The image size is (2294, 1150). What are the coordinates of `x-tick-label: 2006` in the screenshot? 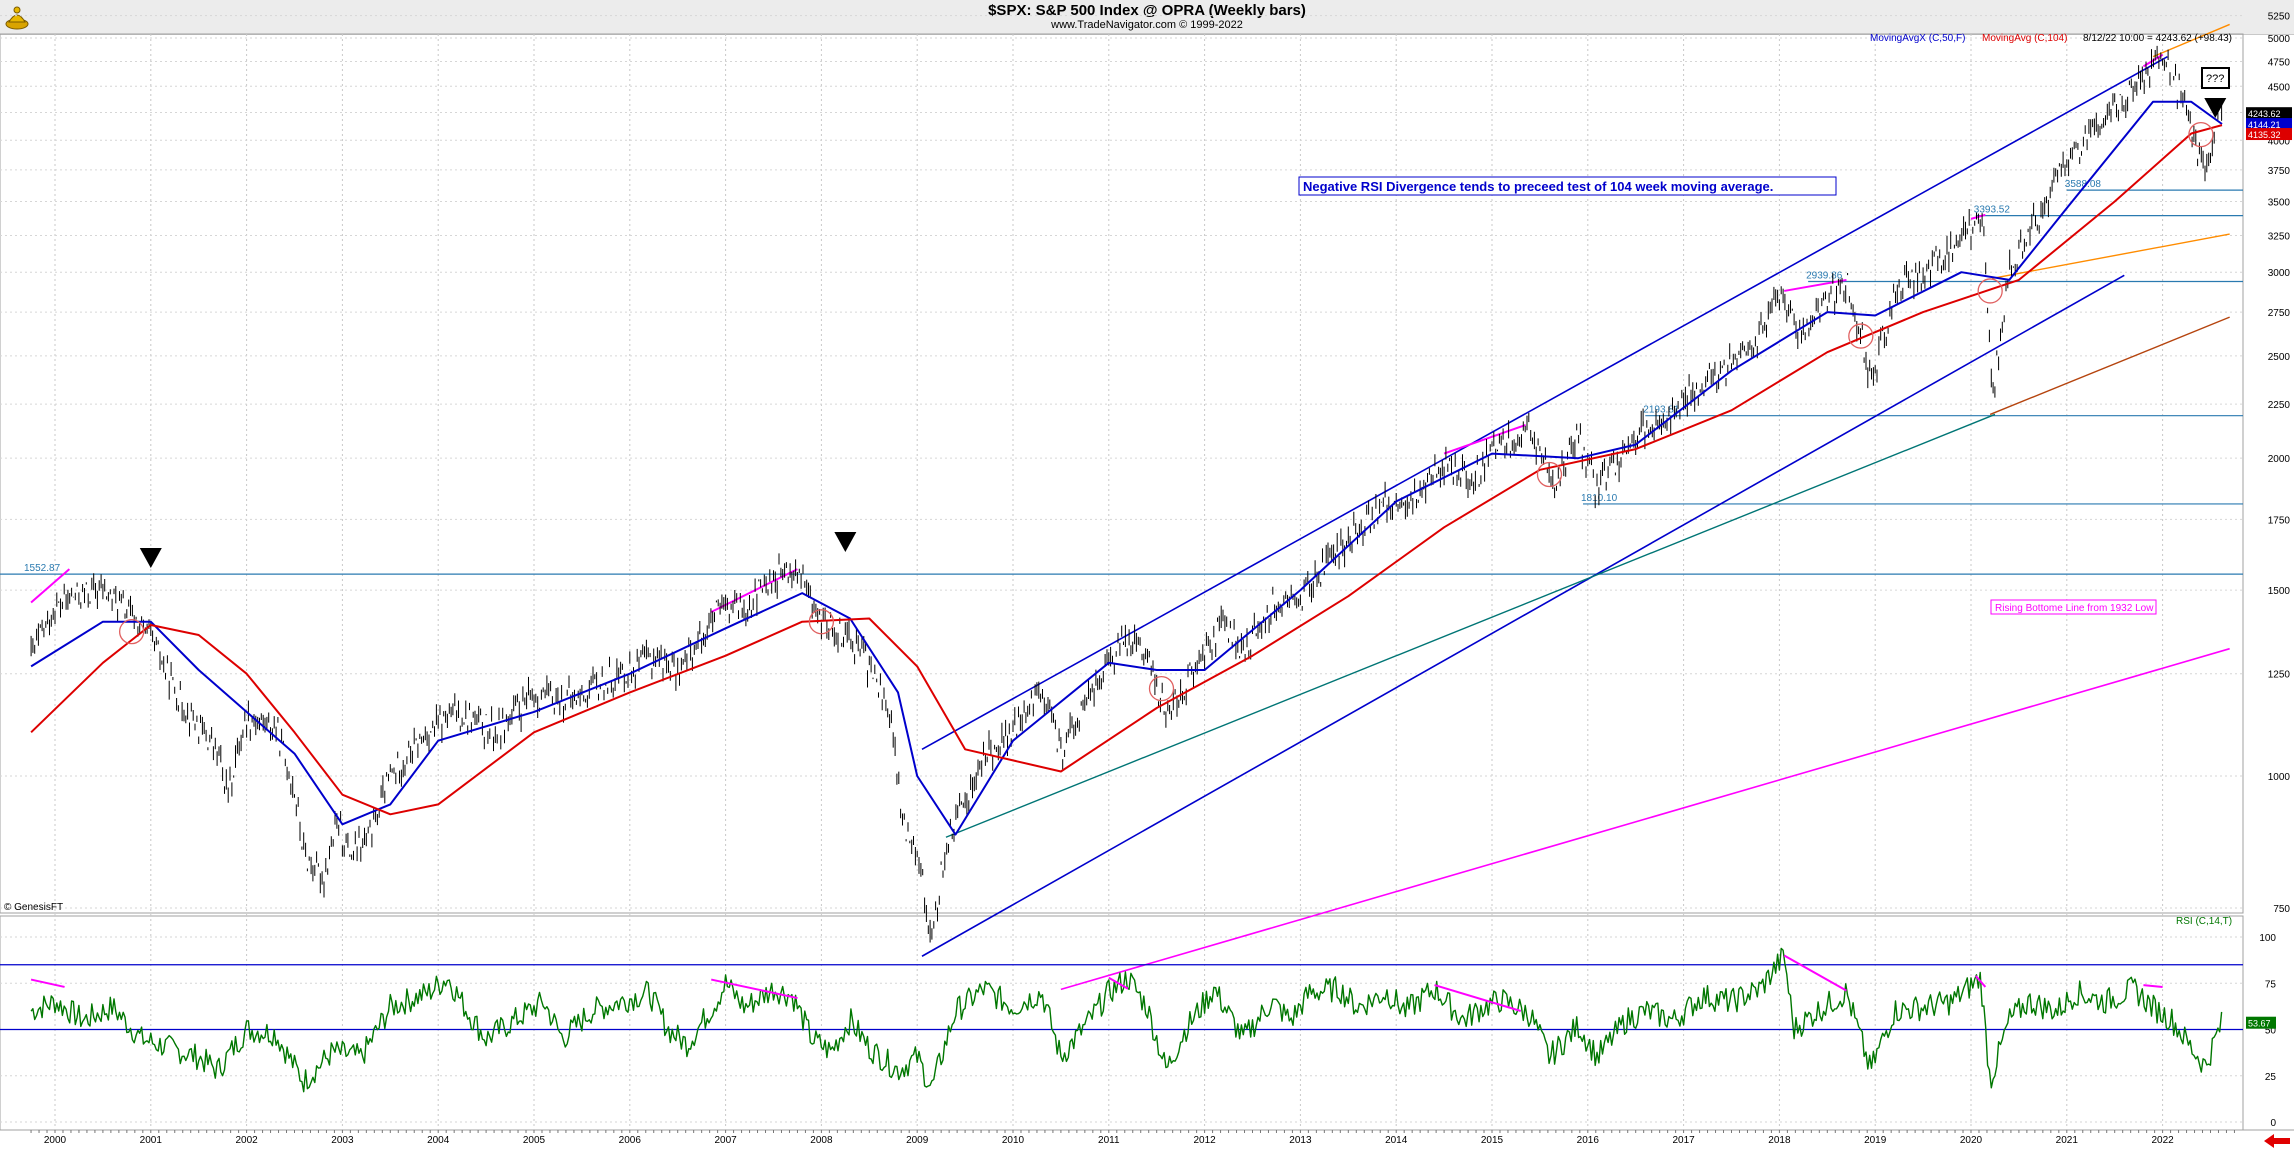 It's located at (630, 1140).